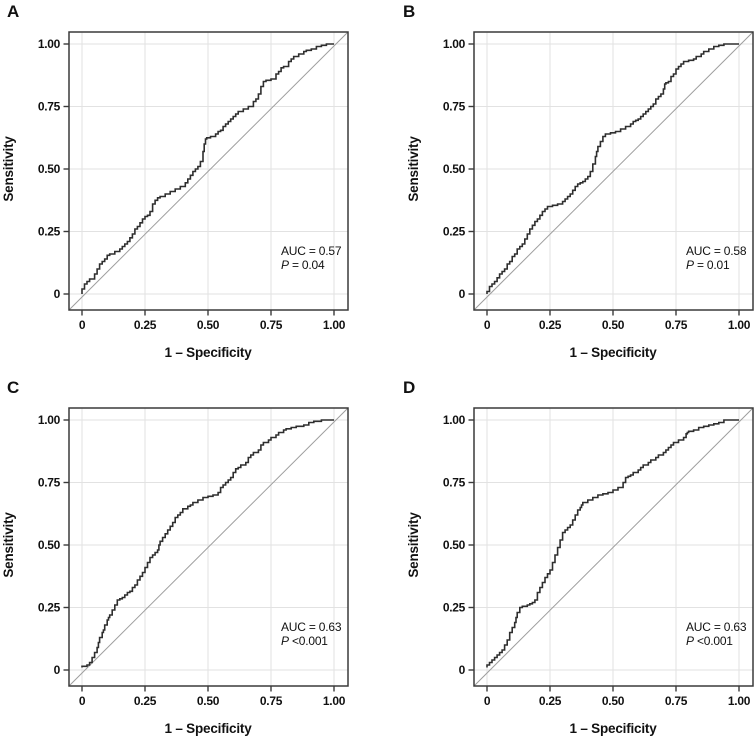 The width and height of the screenshot is (755, 745). What do you see at coordinates (13, 387) in the screenshot?
I see `panel-c-label: C` at bounding box center [13, 387].